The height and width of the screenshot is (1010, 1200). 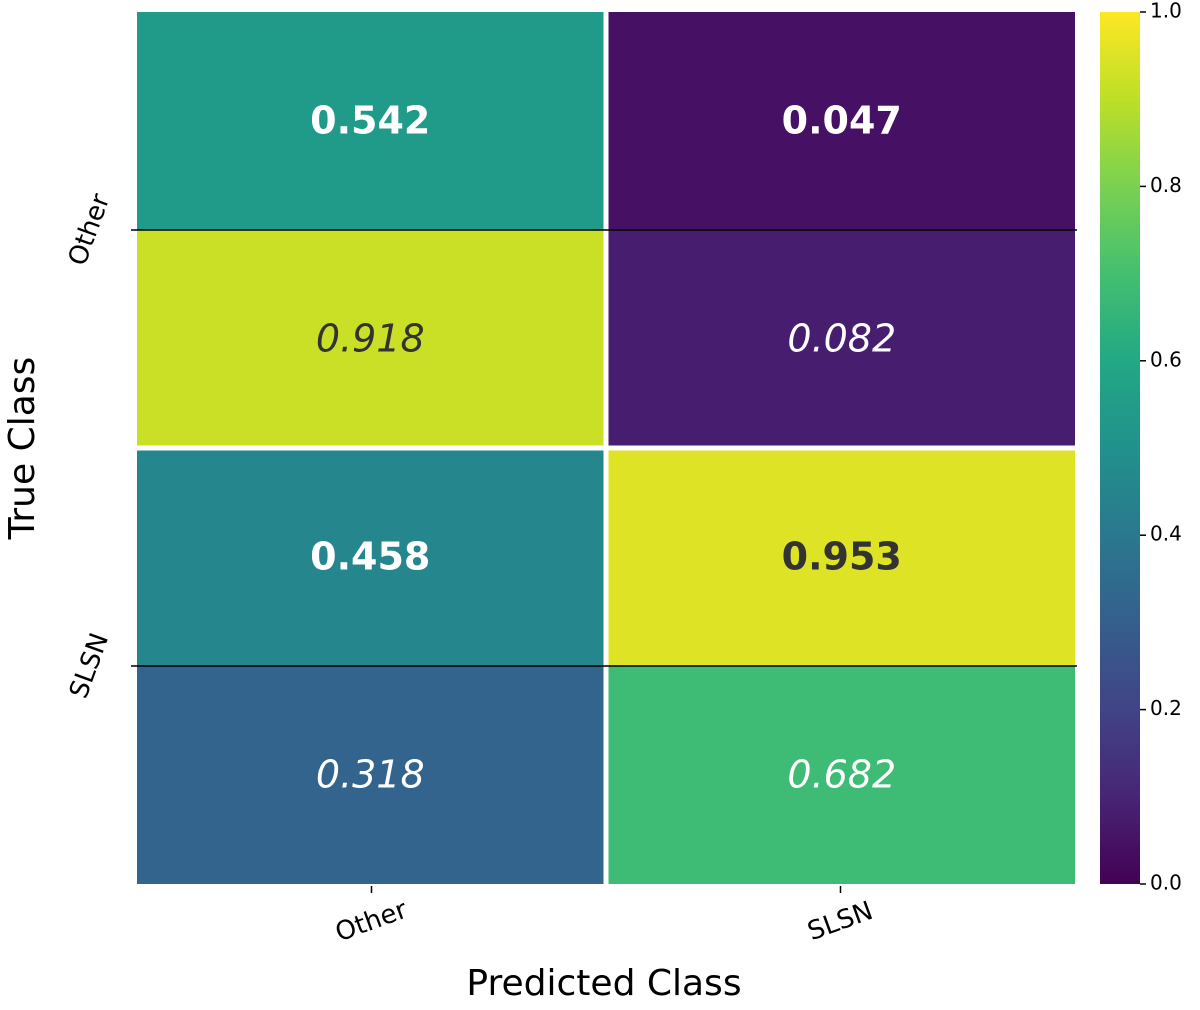 I want to click on colorbar-tick-label: 0.0, so click(x=1166, y=883).